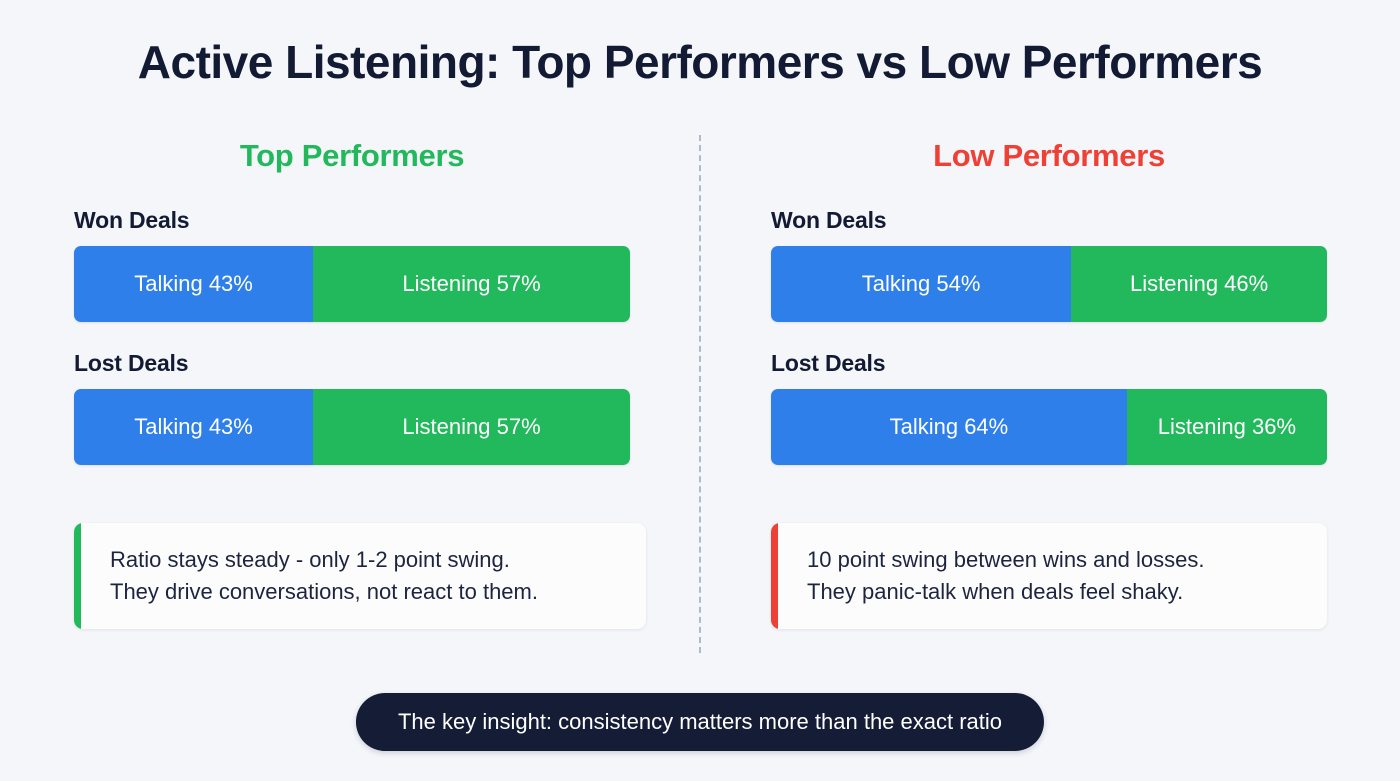 The image size is (1400, 781). I want to click on deal-group-top-lost: Lost Deals Talking 43% Listening 57%, so click(352, 407).